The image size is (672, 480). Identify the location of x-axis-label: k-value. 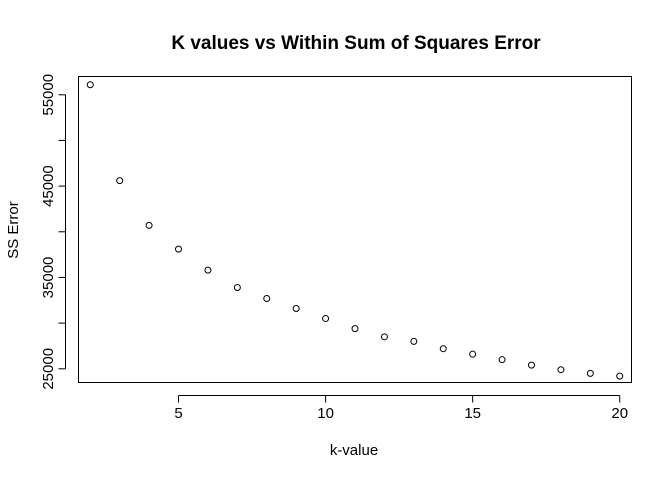
(354, 450).